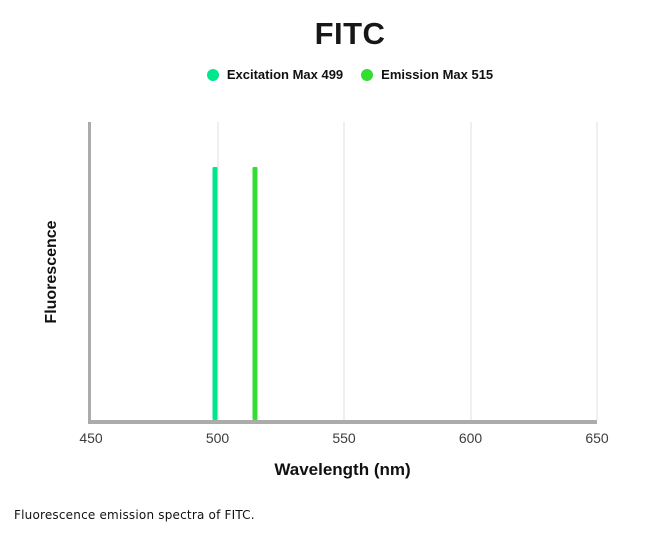 The image size is (650, 533). I want to click on legend-item-1: Emission Max 515, so click(427, 74).